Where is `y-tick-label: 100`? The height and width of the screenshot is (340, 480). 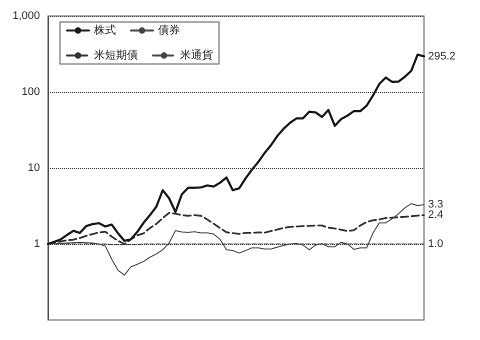
y-tick-label: 100 is located at coordinates (31, 92).